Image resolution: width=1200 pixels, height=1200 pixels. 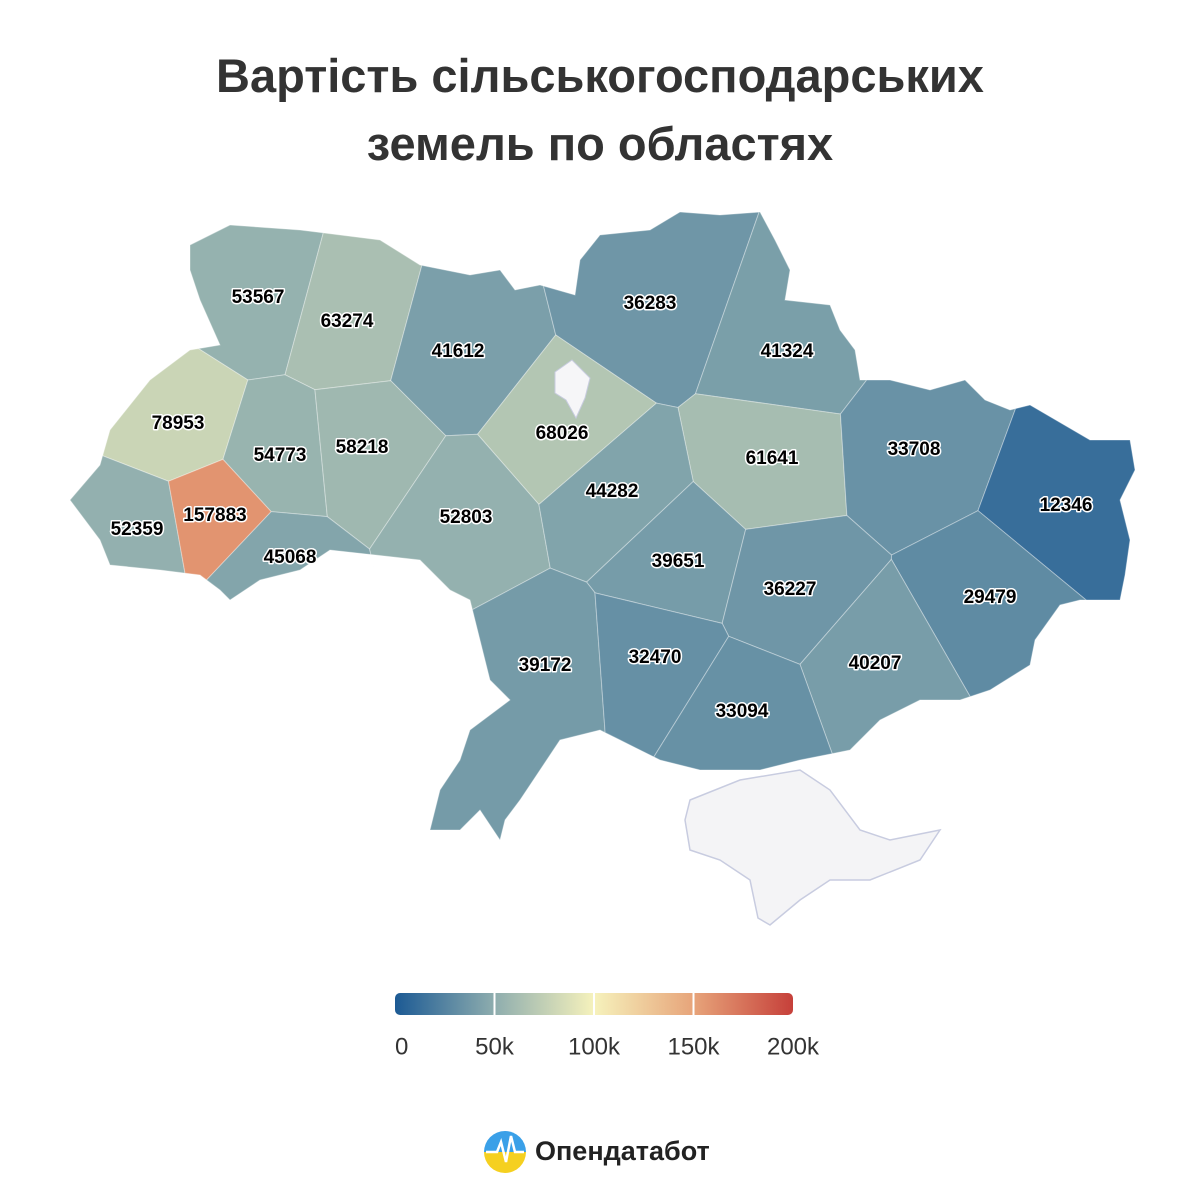 What do you see at coordinates (990, 597) in the screenshot?
I see `region-label: 29479` at bounding box center [990, 597].